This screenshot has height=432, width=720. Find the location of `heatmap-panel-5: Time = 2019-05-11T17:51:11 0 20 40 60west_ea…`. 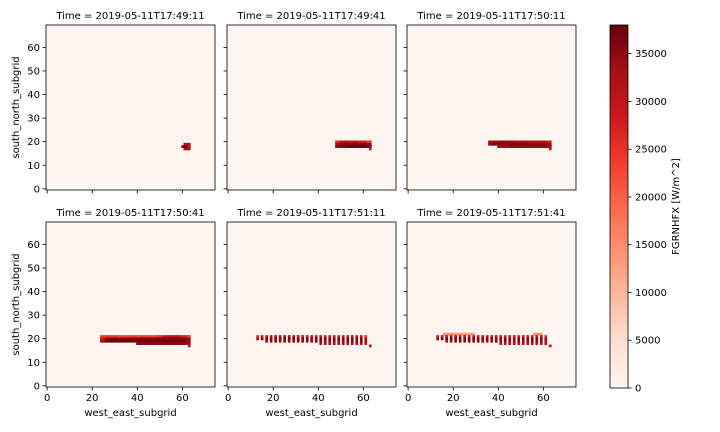

heatmap-panel-5: Time = 2019-05-11T17:51:11 0 20 40 60west_ea… is located at coordinates (310, 313).